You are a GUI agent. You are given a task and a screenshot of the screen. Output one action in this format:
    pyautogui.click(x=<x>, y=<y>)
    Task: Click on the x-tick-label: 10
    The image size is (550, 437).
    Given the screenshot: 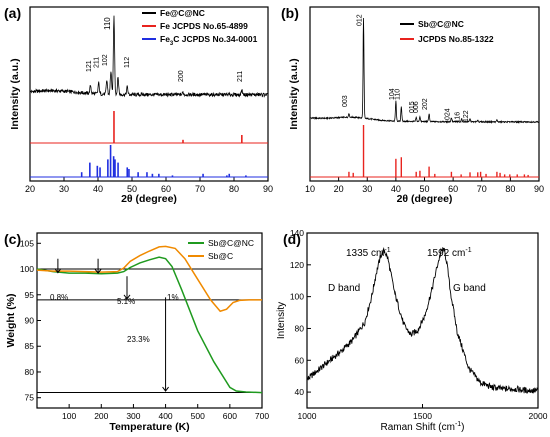 What is the action you would take?
    pyautogui.click(x=310, y=189)
    